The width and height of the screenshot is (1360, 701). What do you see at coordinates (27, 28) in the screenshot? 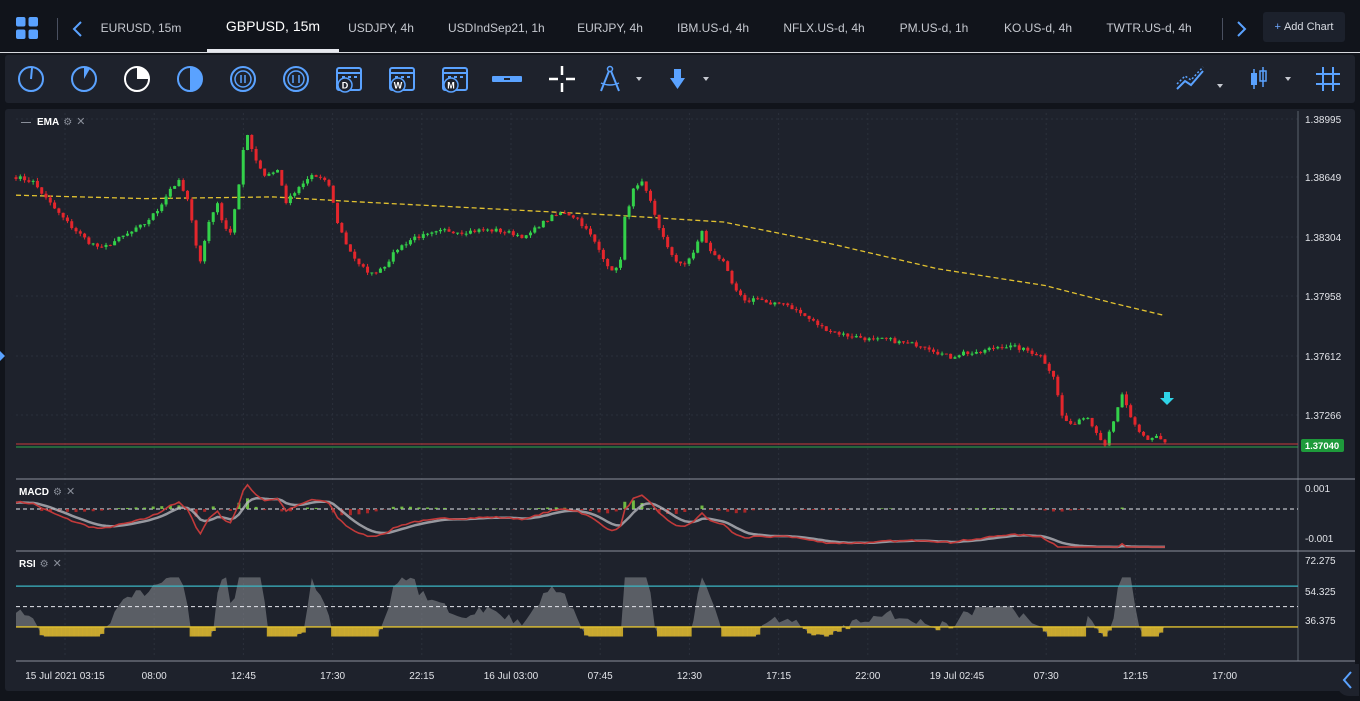
I see `layout-grid-icon` at bounding box center [27, 28].